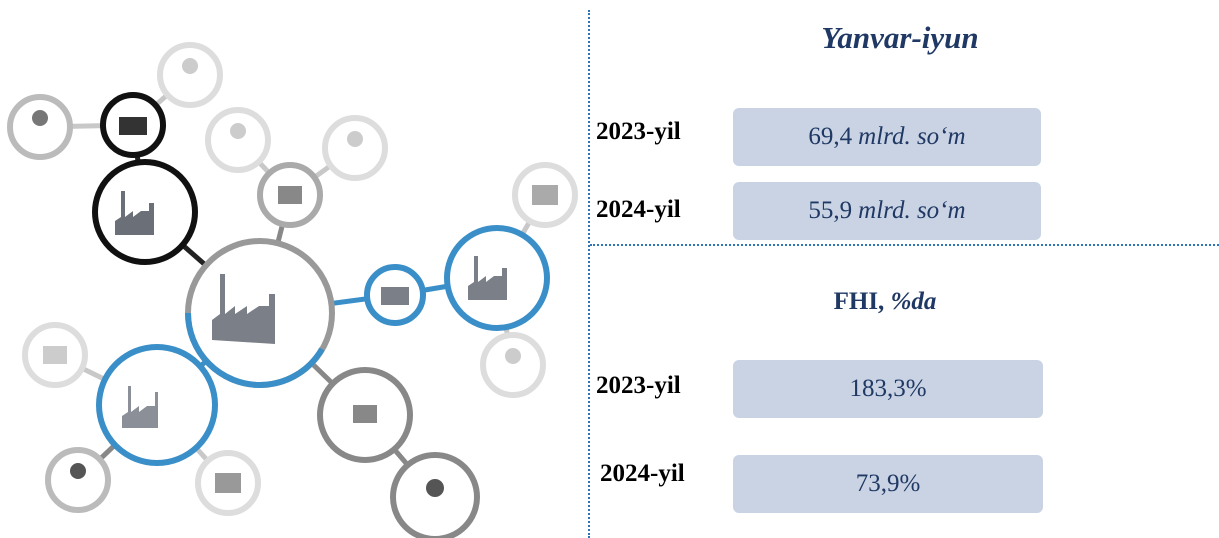 Image resolution: width=1219 pixels, height=538 pixels. I want to click on divider-horizontal, so click(904, 245).